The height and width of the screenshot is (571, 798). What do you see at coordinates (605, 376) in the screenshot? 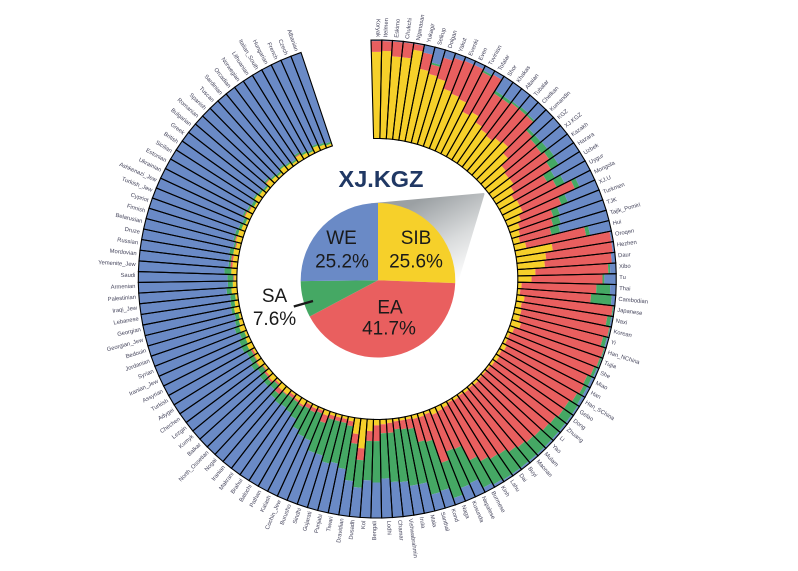
I see `svg-text: She` at bounding box center [605, 376].